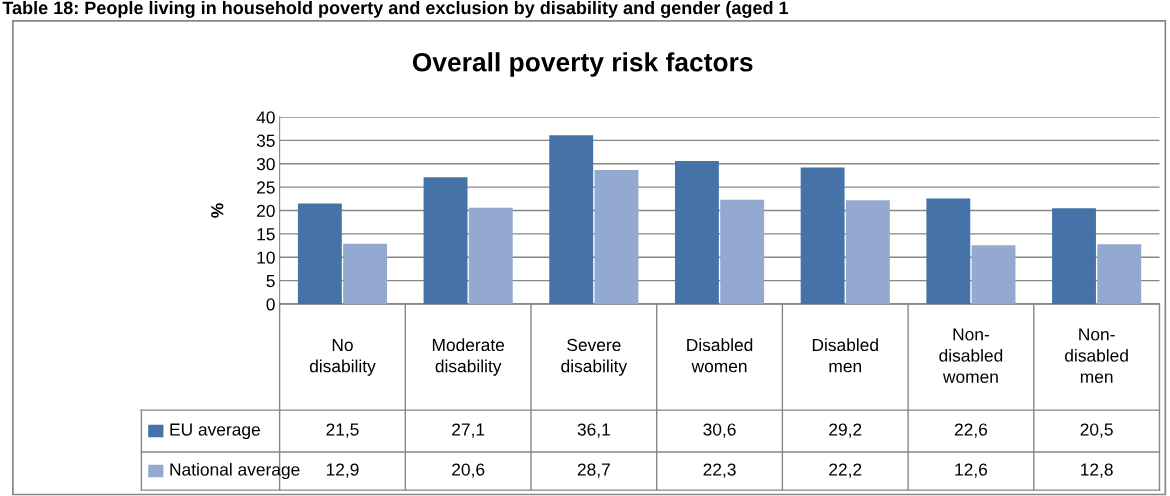 The width and height of the screenshot is (1170, 496). What do you see at coordinates (719, 470) in the screenshot?
I see `data-label: 22,3` at bounding box center [719, 470].